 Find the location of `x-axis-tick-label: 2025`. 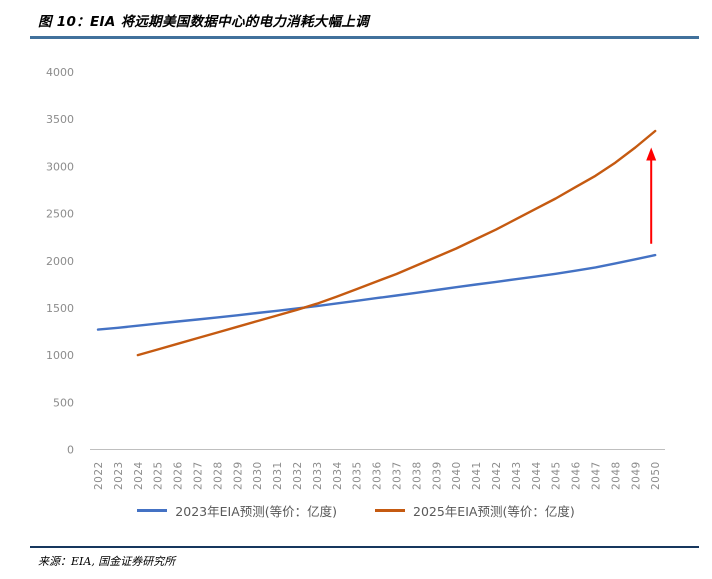

x-axis-tick-label: 2025 is located at coordinates (159, 475).